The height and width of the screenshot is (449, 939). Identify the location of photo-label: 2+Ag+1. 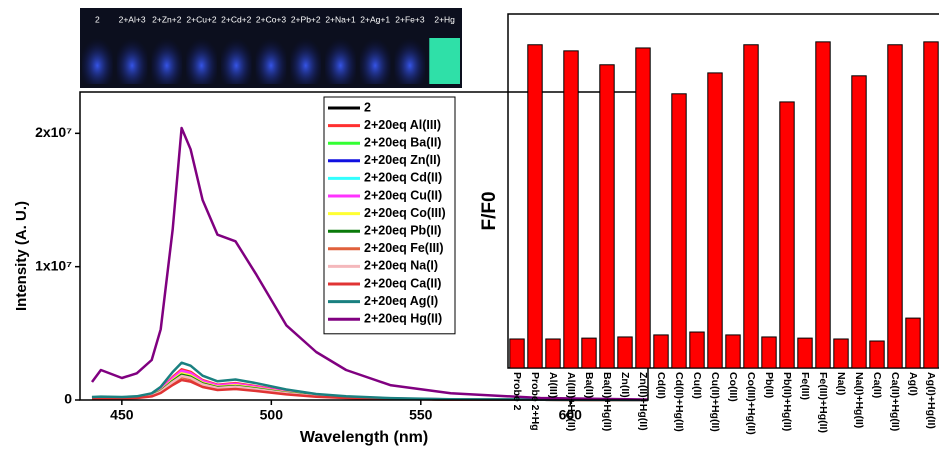
(375, 19).